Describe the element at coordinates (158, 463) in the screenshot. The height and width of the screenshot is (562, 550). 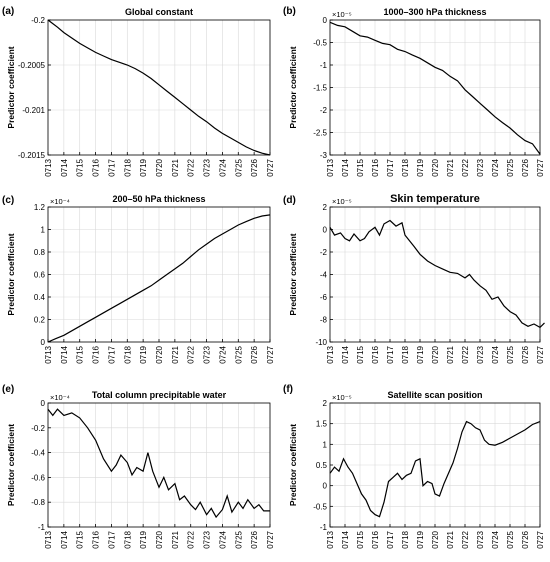
I see `series-line-e` at that location.